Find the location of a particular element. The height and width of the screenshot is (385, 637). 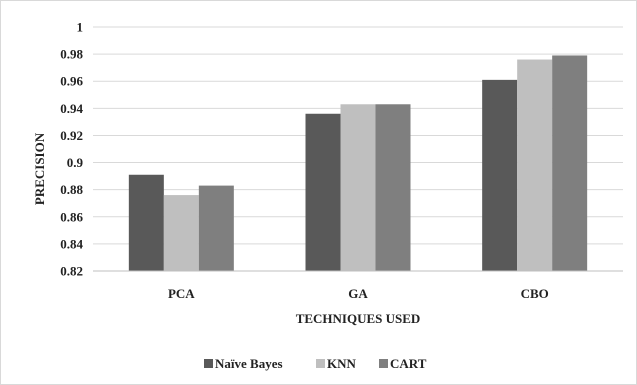

y-tick-label: 0.98 is located at coordinates (71, 54).